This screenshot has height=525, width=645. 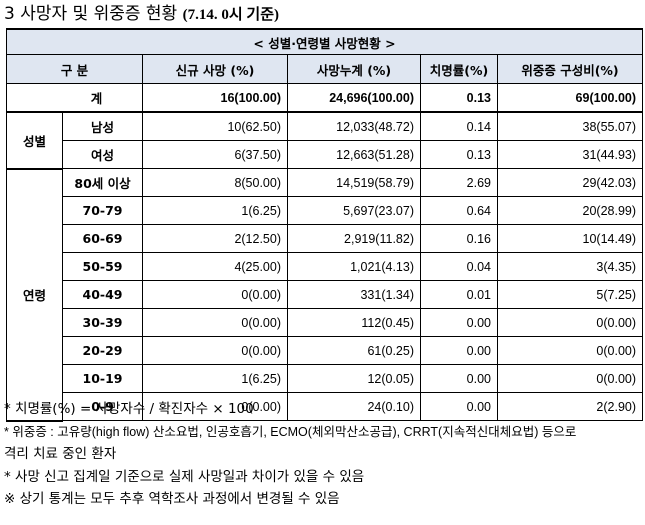 I want to click on table-row: 0-9 0(0.00) 24(0.10) 0.00 2(2.90), so click(x=325, y=406).